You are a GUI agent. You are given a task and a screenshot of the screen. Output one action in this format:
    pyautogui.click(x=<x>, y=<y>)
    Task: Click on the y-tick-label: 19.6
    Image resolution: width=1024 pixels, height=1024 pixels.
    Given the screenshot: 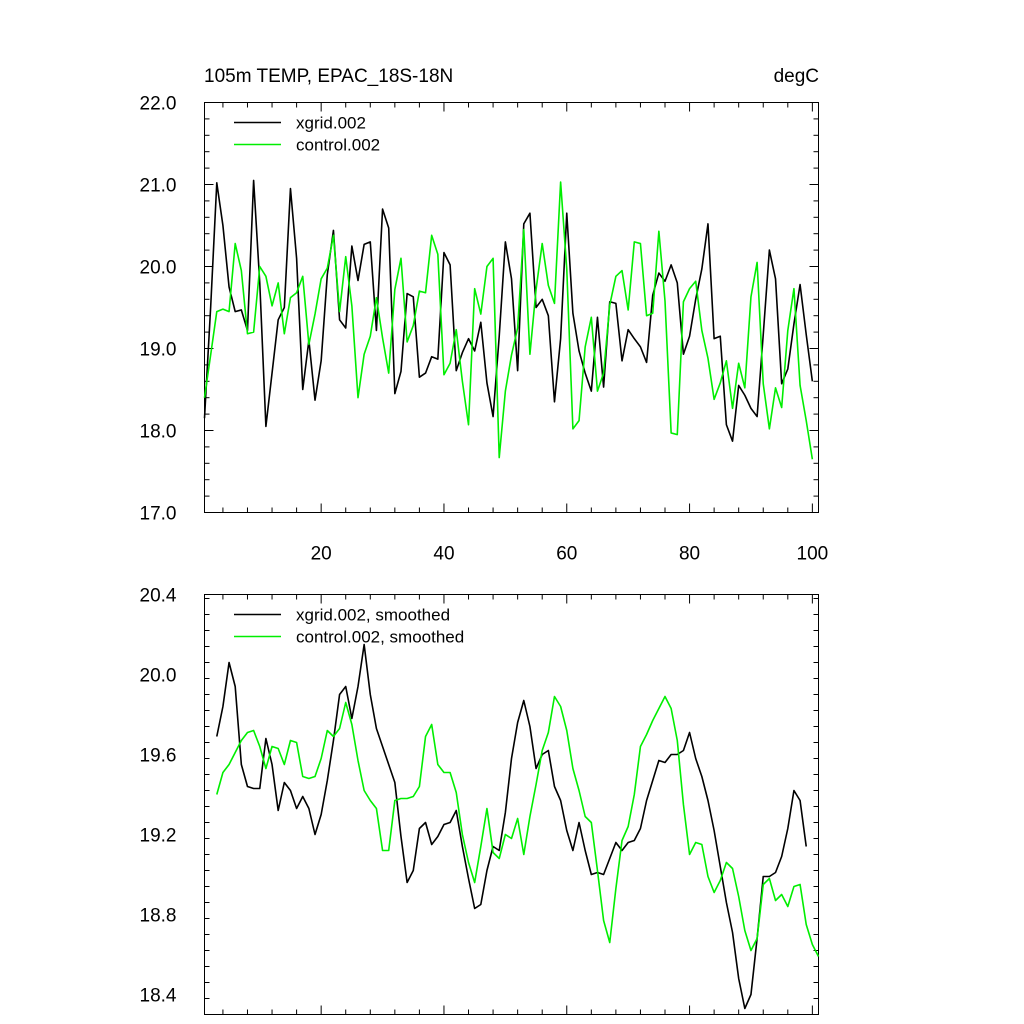 What is the action you would take?
    pyautogui.click(x=158, y=756)
    